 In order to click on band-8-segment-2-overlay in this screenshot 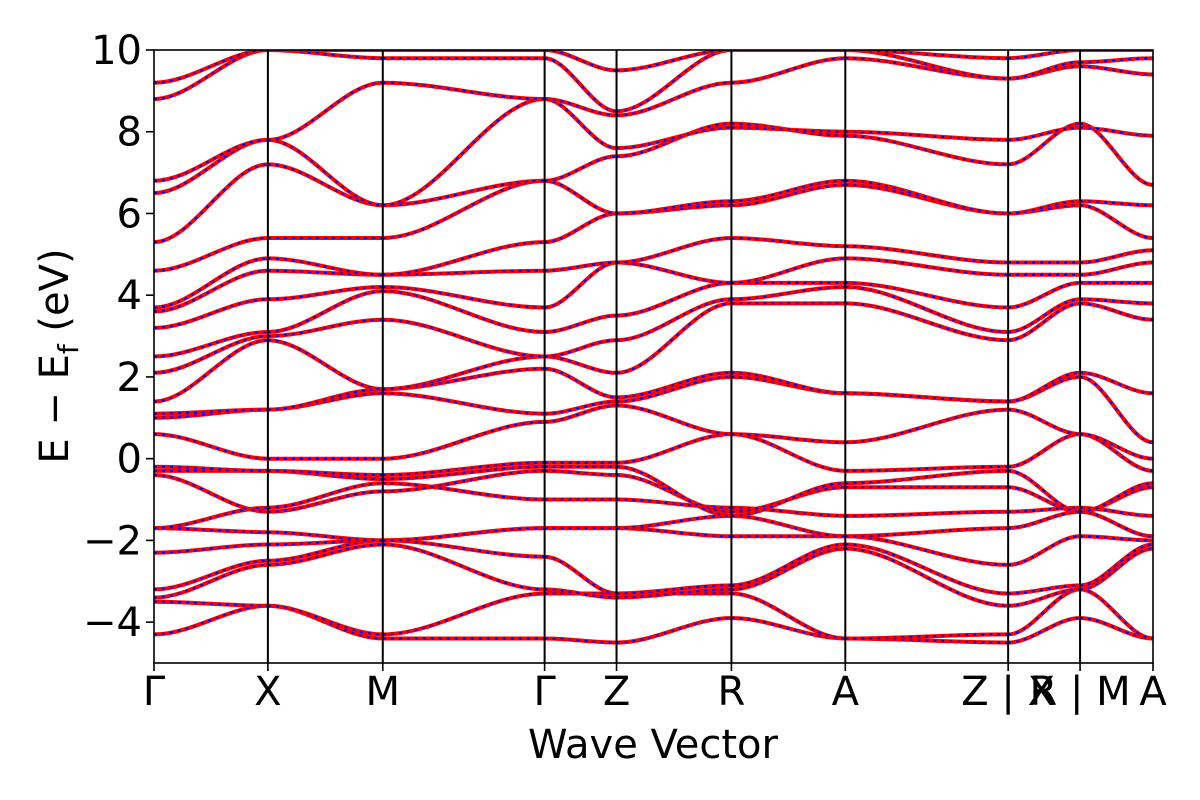, I will do `click(463, 473)`.